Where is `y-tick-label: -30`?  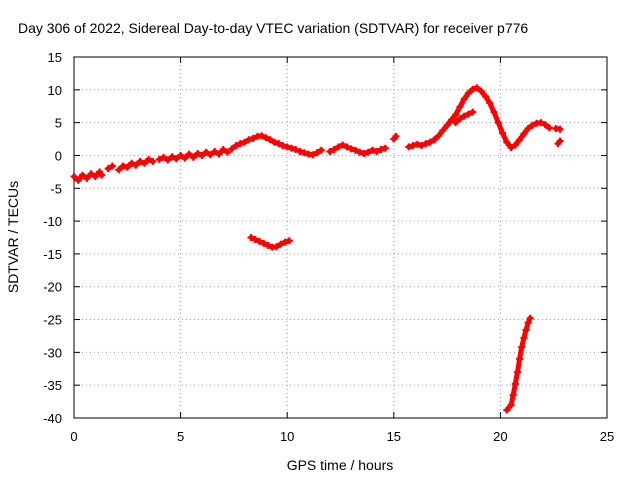
y-tick-label: -30 is located at coordinates (52, 352).